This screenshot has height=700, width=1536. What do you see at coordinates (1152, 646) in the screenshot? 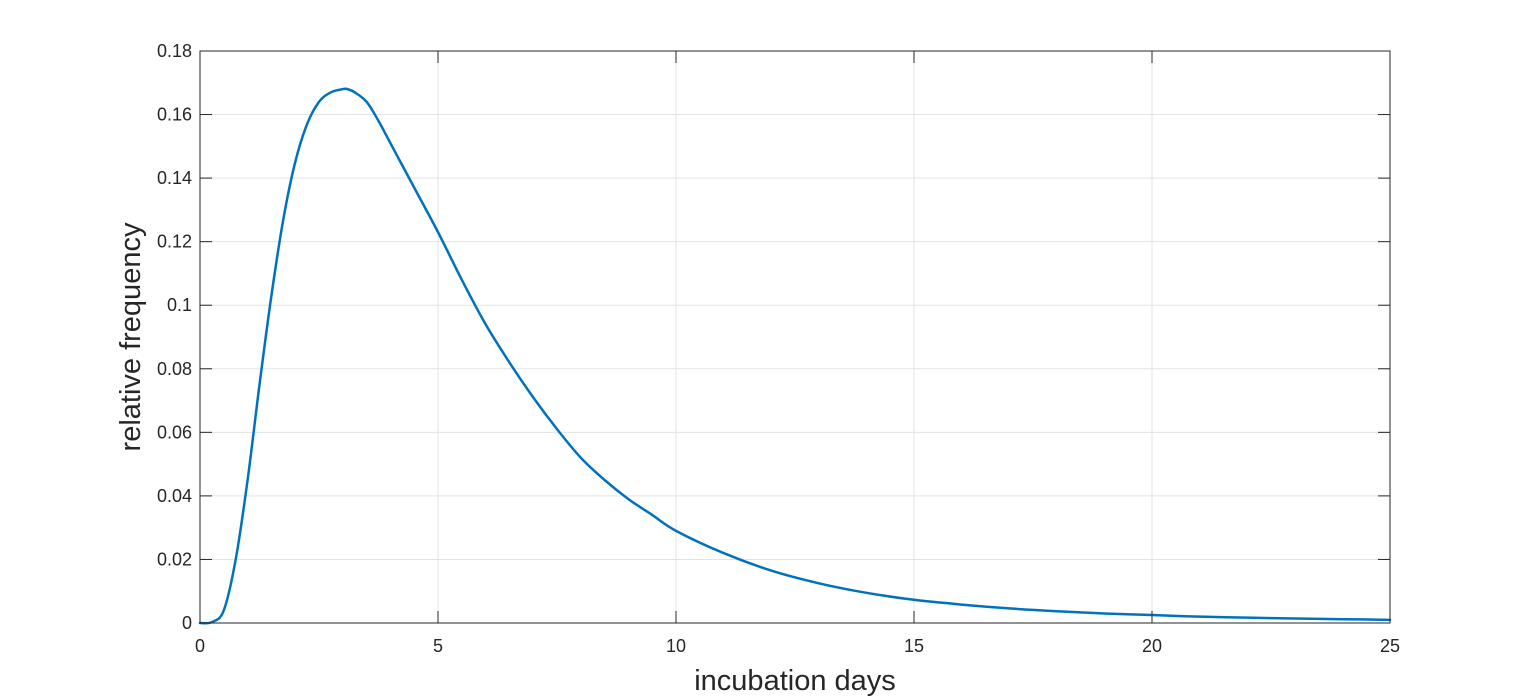
I see `x-tick-label: 20` at bounding box center [1152, 646].